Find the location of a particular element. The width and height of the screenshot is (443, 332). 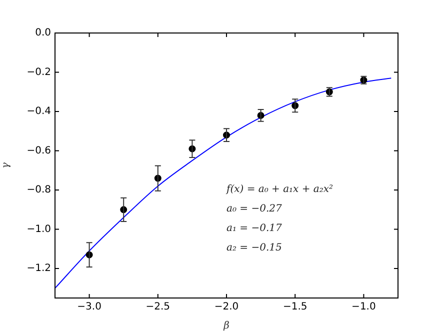

x-axis-title: β is located at coordinates (226, 326).